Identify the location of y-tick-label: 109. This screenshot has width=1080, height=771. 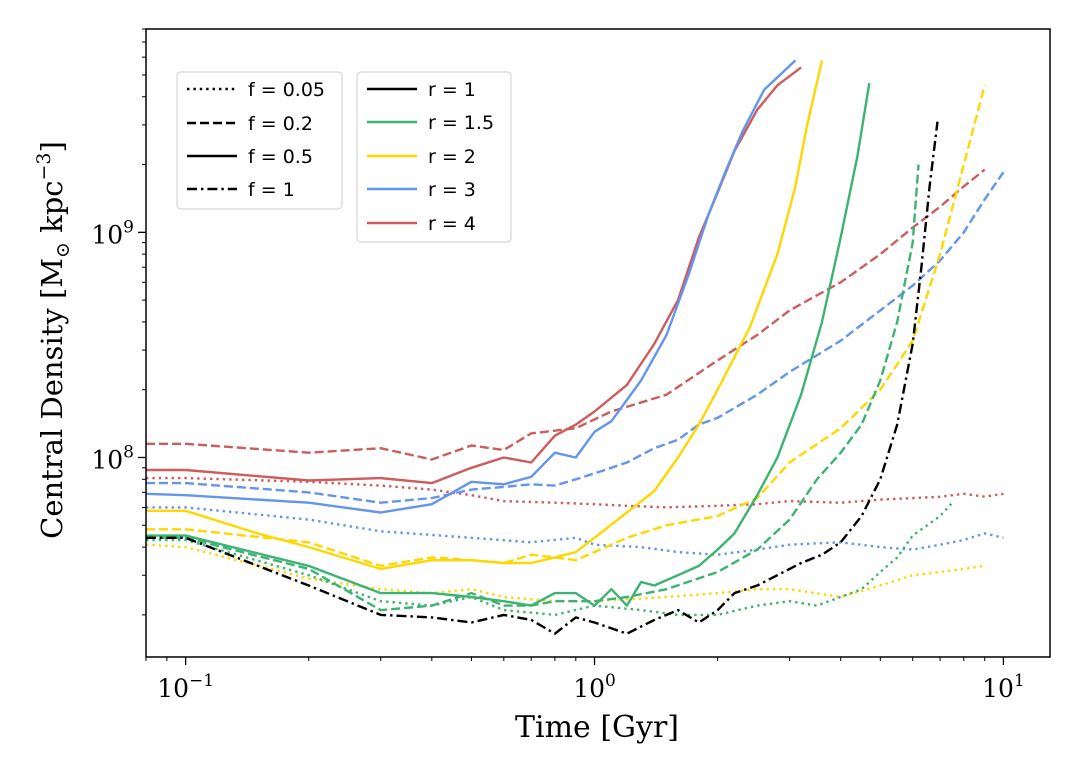
(112, 233).